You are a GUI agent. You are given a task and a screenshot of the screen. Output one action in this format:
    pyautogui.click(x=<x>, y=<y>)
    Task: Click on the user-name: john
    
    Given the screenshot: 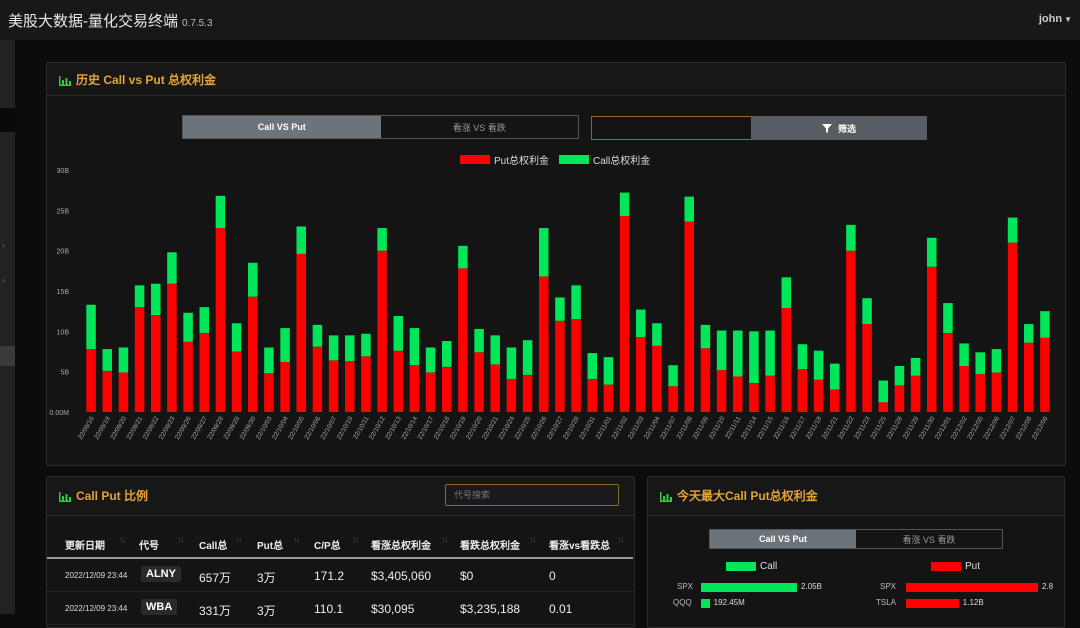 What is the action you would take?
    pyautogui.click(x=1050, y=19)
    